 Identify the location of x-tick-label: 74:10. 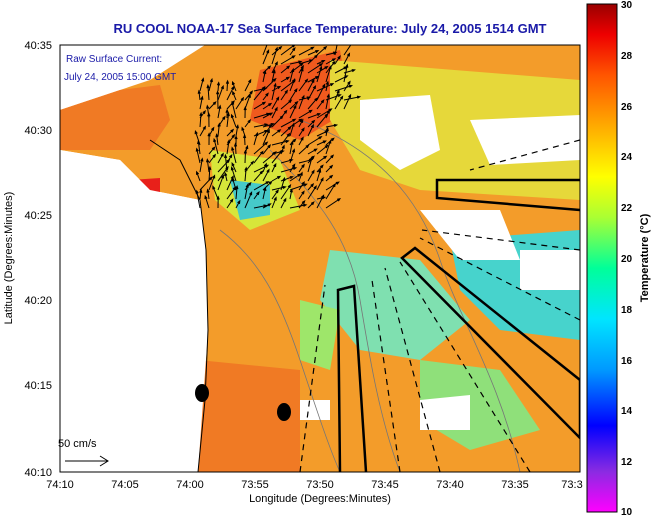
(60, 485).